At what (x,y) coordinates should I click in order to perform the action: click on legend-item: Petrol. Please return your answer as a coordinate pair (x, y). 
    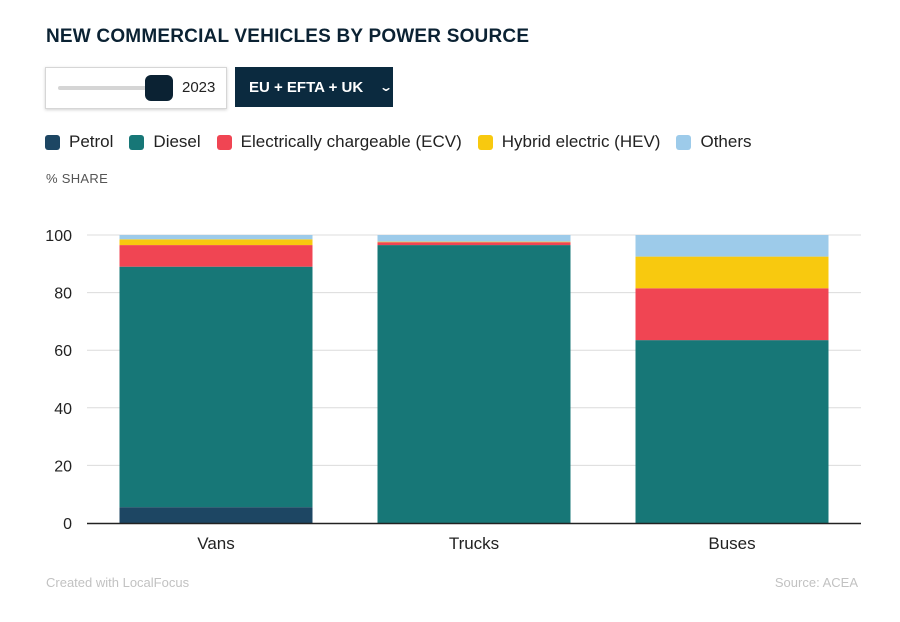
    Looking at the image, I should click on (79, 142).